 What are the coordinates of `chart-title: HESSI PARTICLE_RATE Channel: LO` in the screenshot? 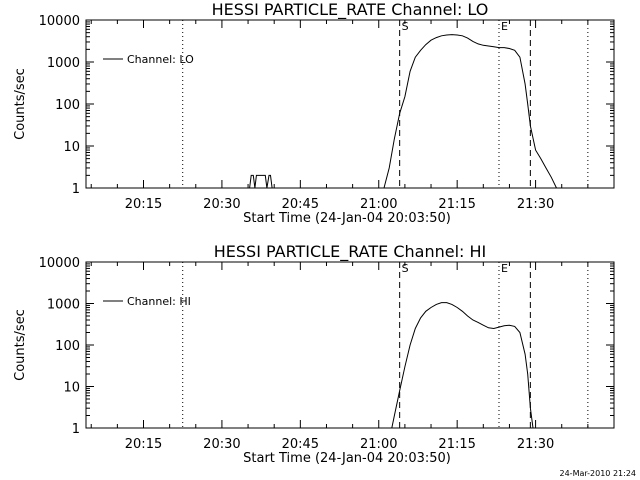 It's located at (350, 10).